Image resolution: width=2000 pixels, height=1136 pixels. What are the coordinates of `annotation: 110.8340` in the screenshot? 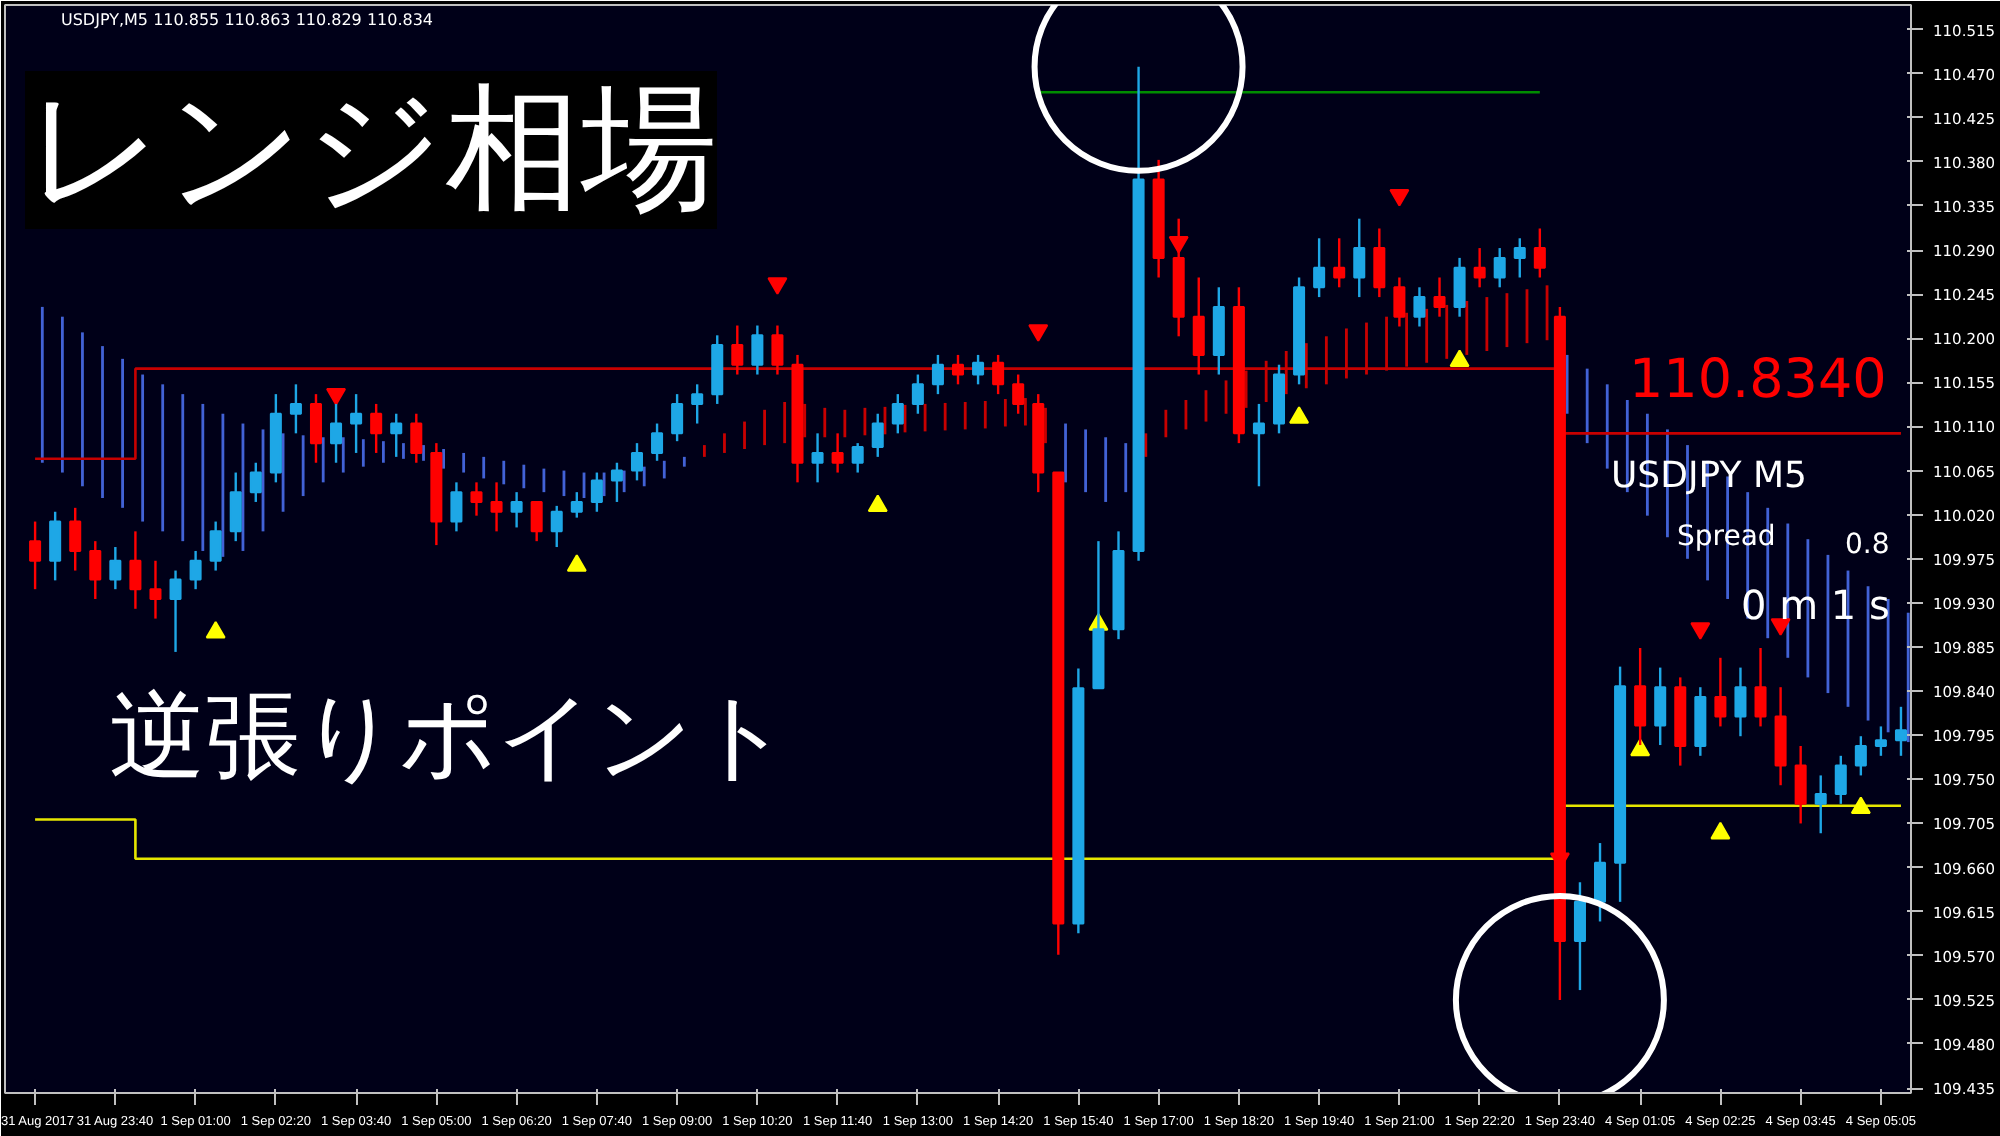 It's located at (1758, 380).